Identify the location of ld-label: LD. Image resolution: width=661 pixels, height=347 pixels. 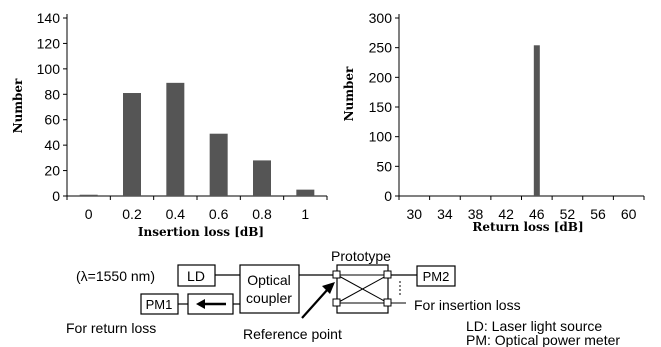
(196, 276).